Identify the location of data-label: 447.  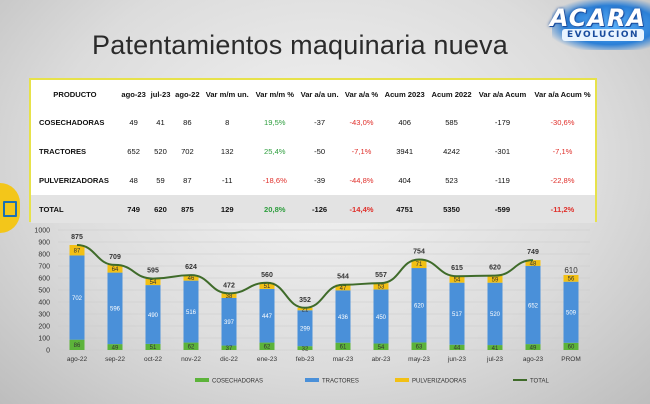
(267, 317).